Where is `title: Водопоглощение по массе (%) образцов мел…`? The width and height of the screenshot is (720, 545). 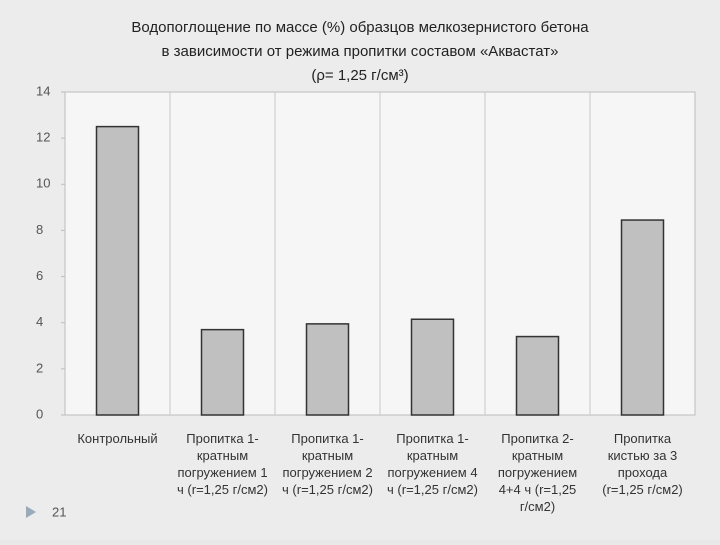 title: Водопоглощение по массе (%) образцов мел… is located at coordinates (360, 51).